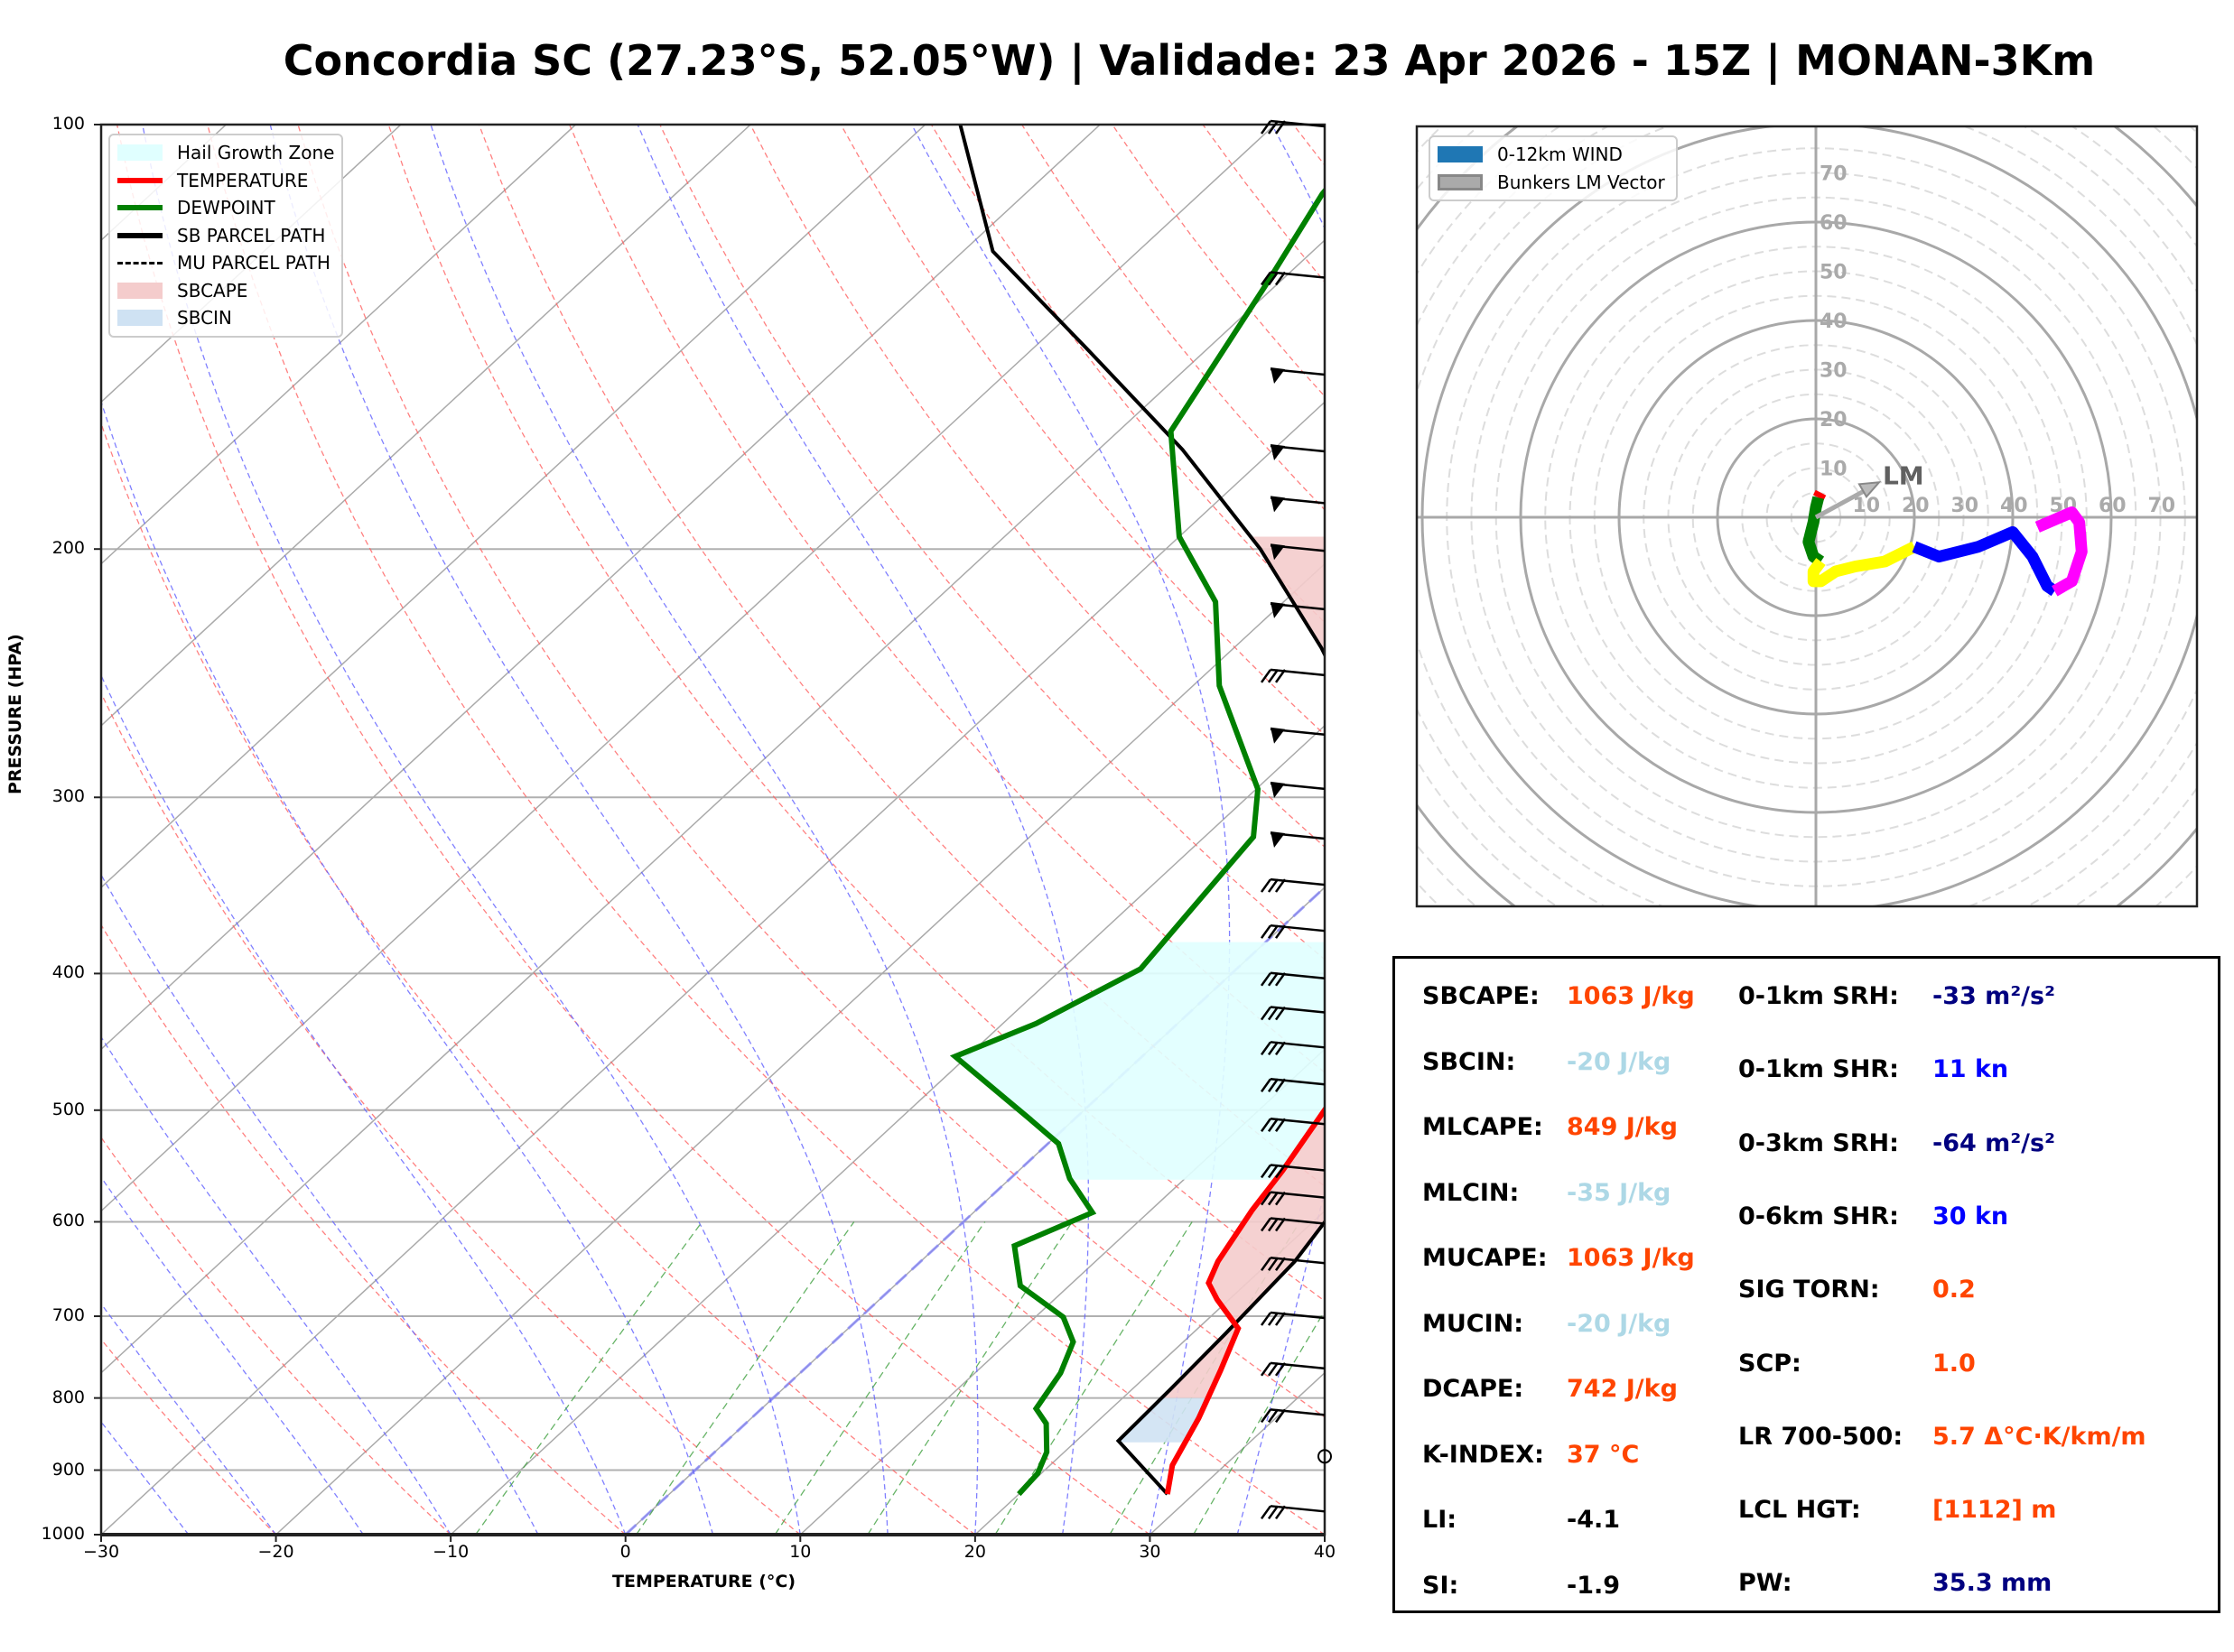  Describe the element at coordinates (1622, 1127) in the screenshot. I see `stat-value: 849 J/kg` at that location.